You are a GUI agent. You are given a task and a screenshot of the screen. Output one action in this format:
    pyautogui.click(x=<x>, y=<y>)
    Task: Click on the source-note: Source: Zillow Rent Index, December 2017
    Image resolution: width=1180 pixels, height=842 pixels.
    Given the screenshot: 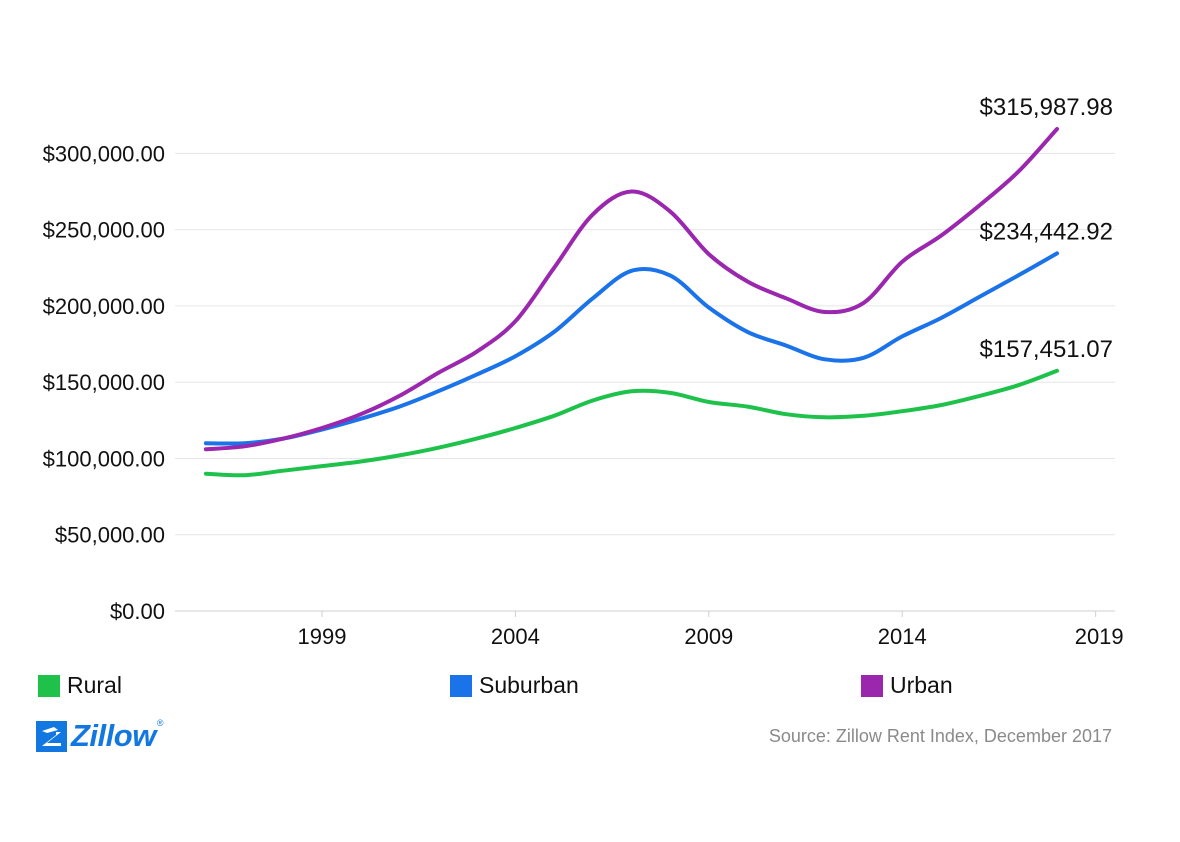 What is the action you would take?
    pyautogui.click(x=940, y=736)
    